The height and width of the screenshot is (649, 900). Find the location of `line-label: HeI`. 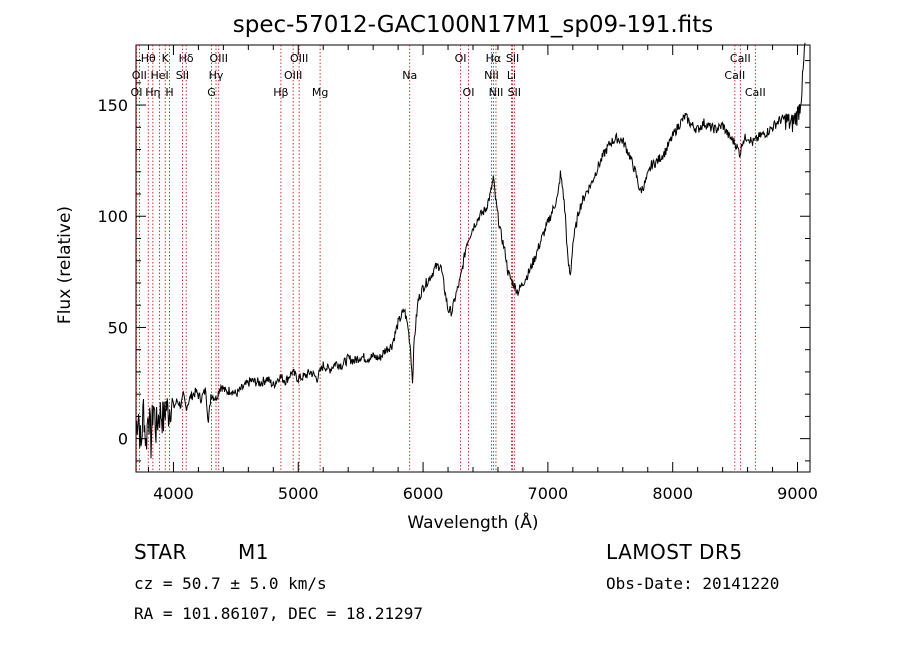

line-label: HeI is located at coordinates (159, 75).